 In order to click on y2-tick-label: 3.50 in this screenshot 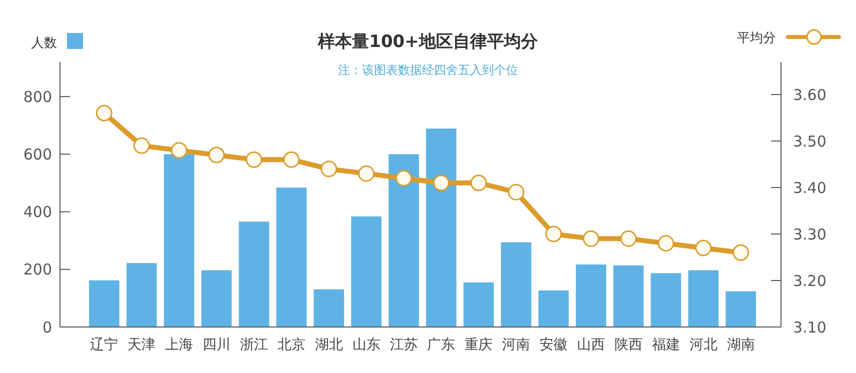, I will do `click(809, 141)`.